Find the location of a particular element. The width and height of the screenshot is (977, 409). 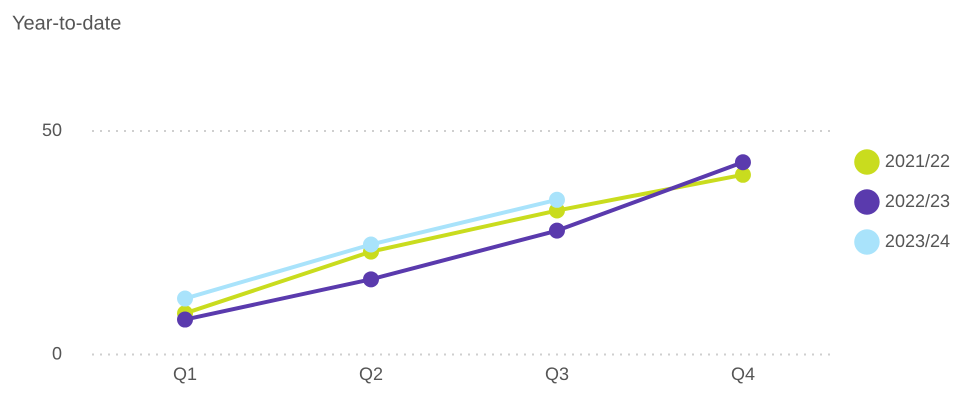

legend-label: 2021/22 is located at coordinates (917, 160).